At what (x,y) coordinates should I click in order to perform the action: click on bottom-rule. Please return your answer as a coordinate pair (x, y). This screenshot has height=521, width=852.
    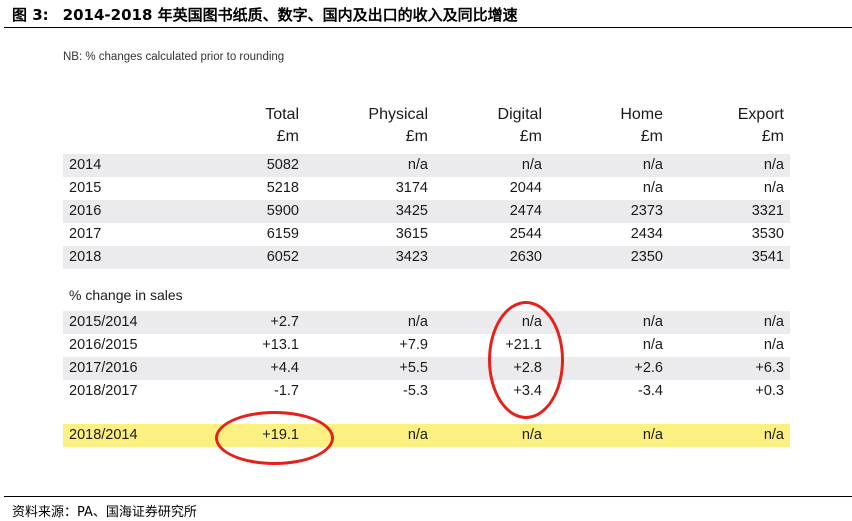
    Looking at the image, I should click on (428, 496).